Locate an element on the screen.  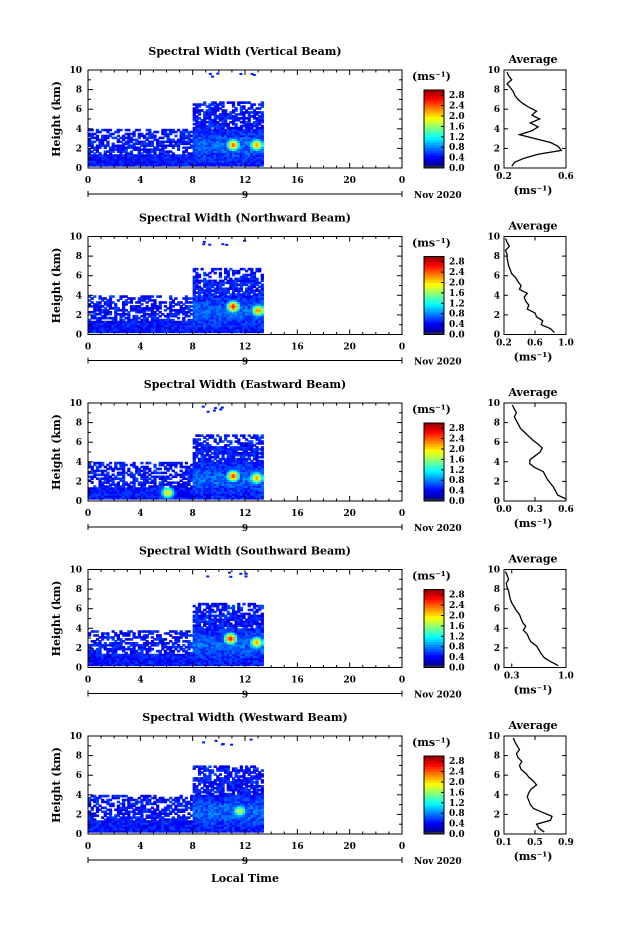
colorbar-swatch is located at coordinates (434, 284).